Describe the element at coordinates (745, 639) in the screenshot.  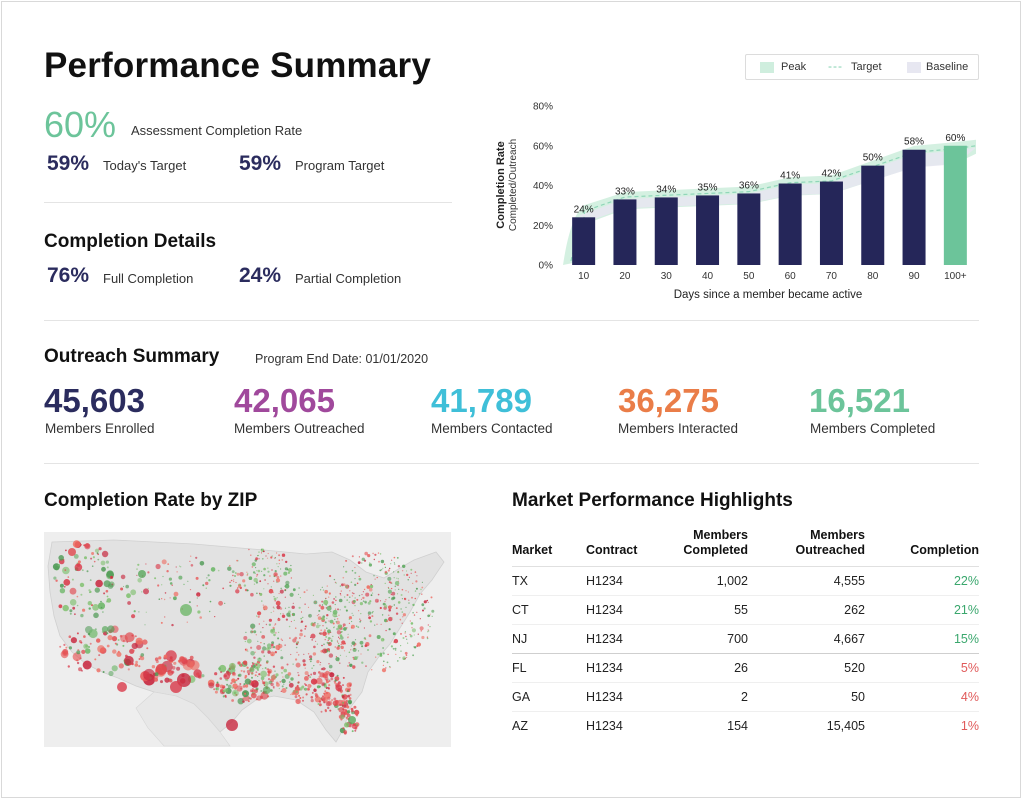
I see `table-row: NJ H1234 700 4,667 15%` at that location.